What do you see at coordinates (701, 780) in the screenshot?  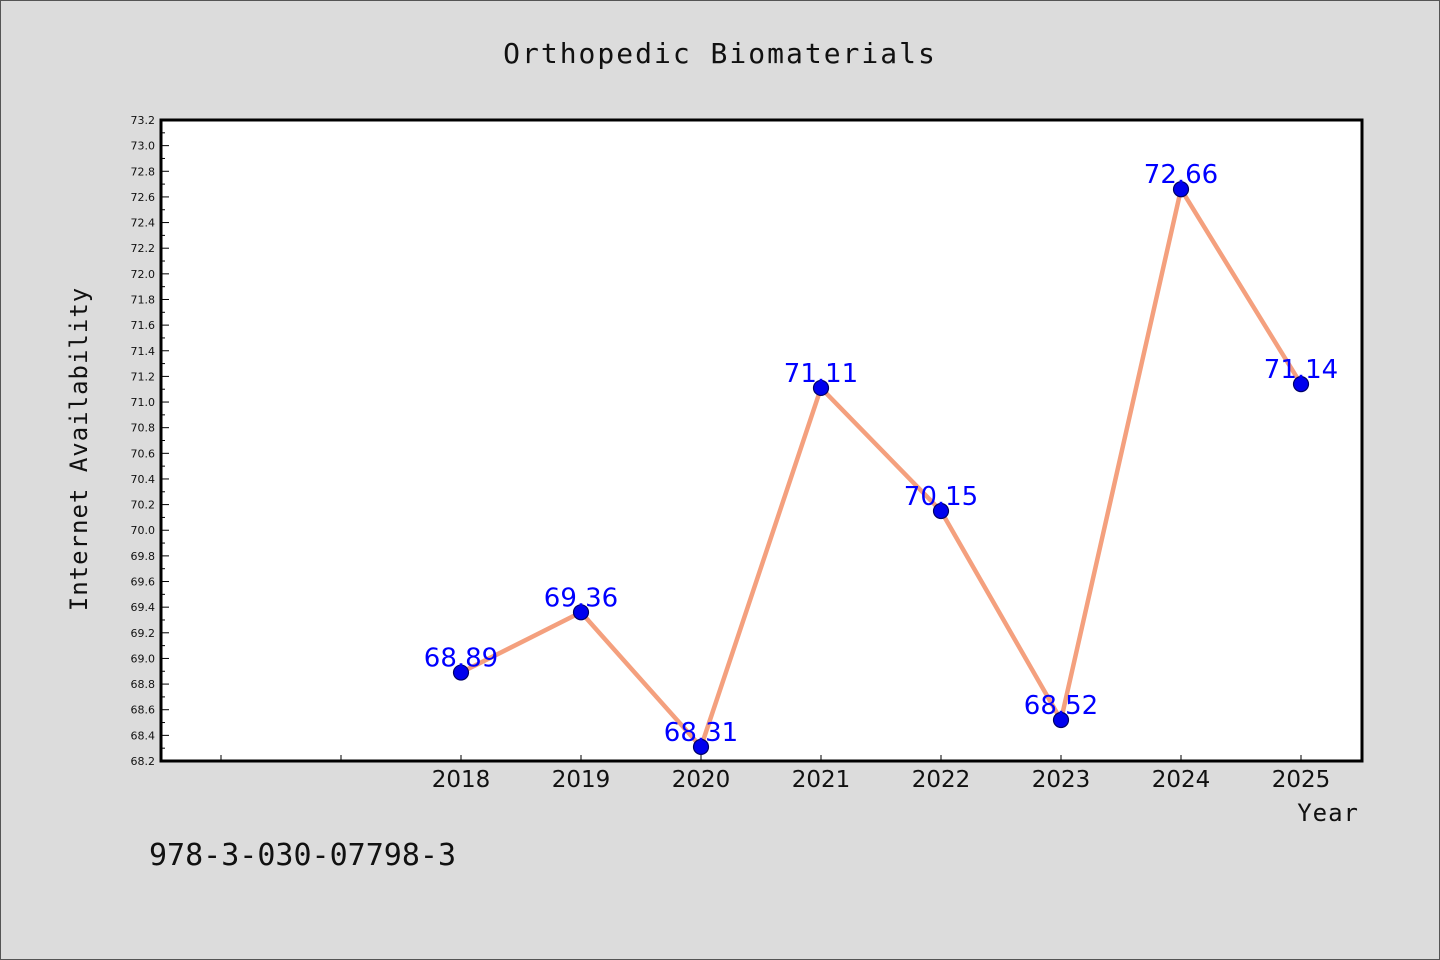 I see `x-tick-label: 2020` at bounding box center [701, 780].